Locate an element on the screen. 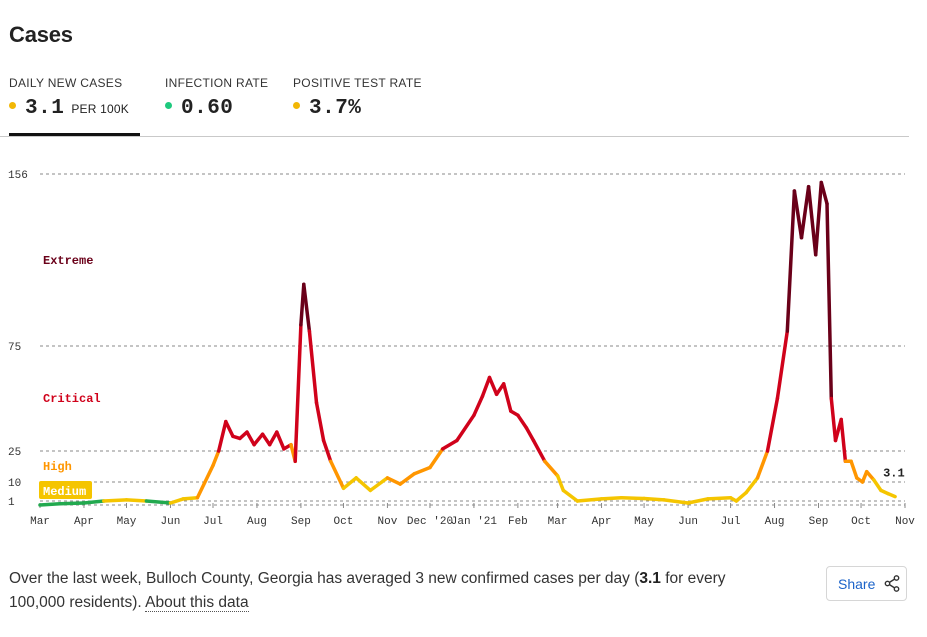 The image size is (927, 637). y-tick-label: 10 is located at coordinates (14, 484).